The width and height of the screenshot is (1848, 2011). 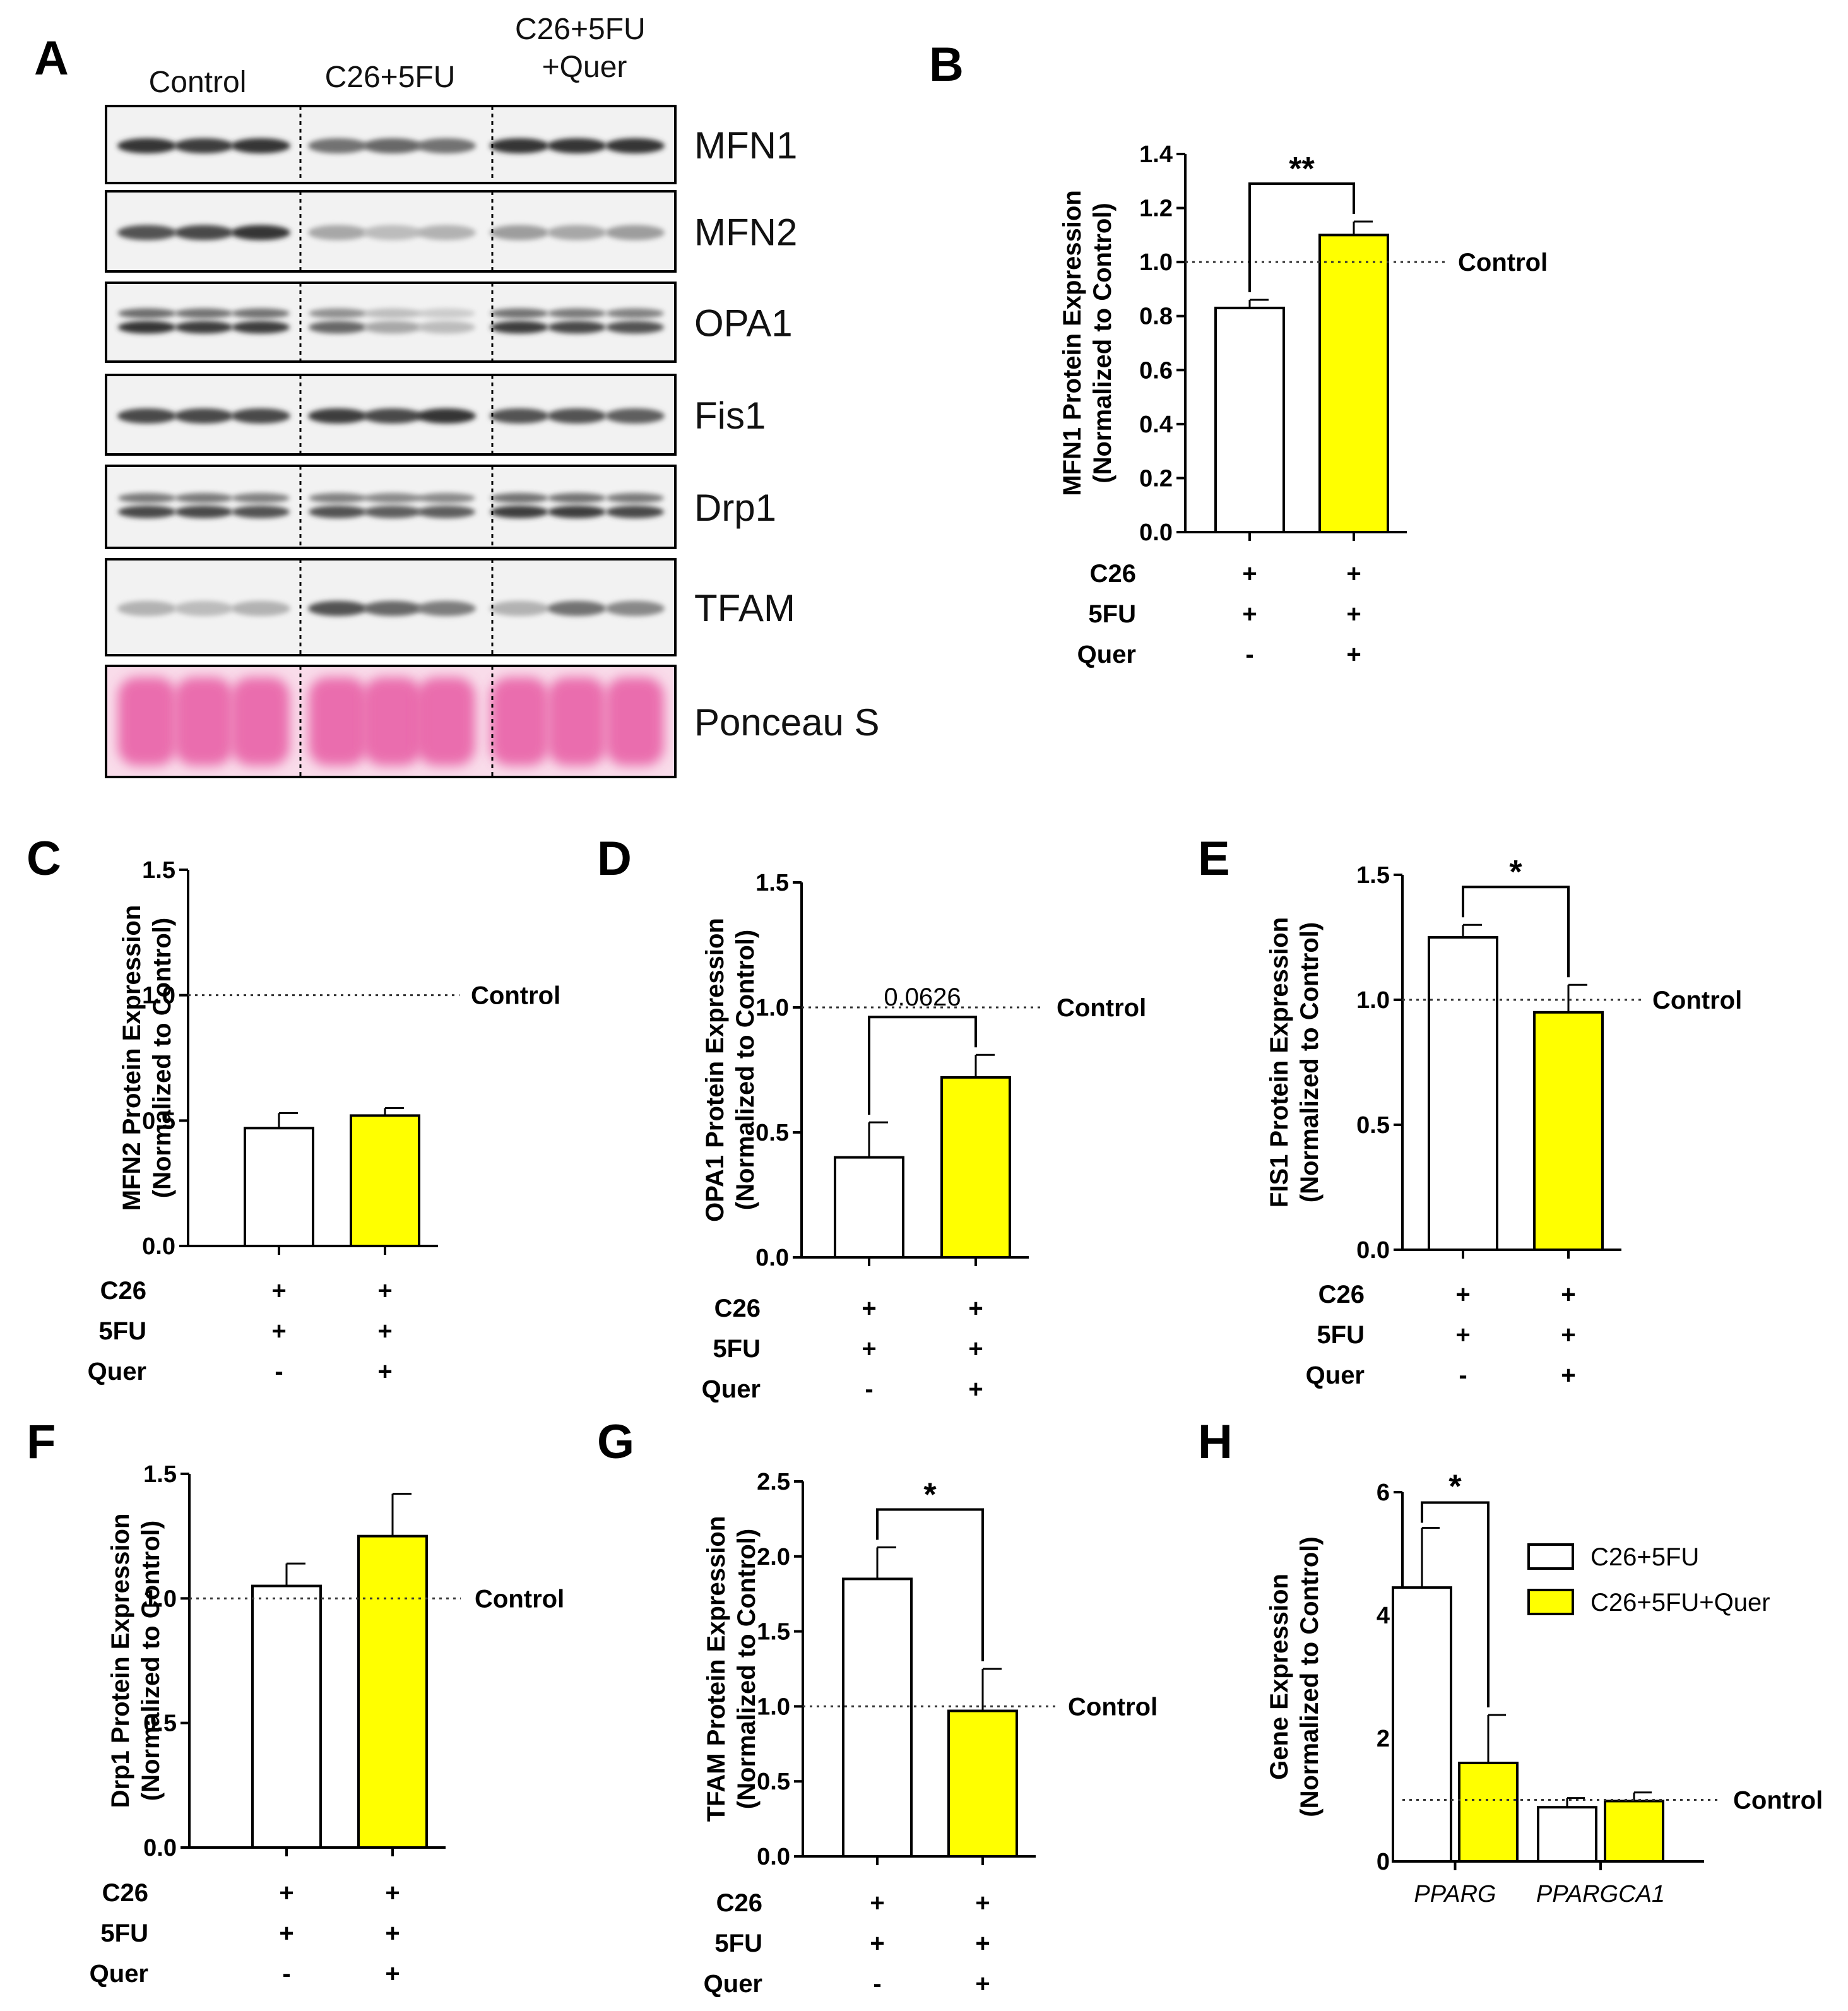 What do you see at coordinates (744, 608) in the screenshot?
I see `protein-label: TFAM` at bounding box center [744, 608].